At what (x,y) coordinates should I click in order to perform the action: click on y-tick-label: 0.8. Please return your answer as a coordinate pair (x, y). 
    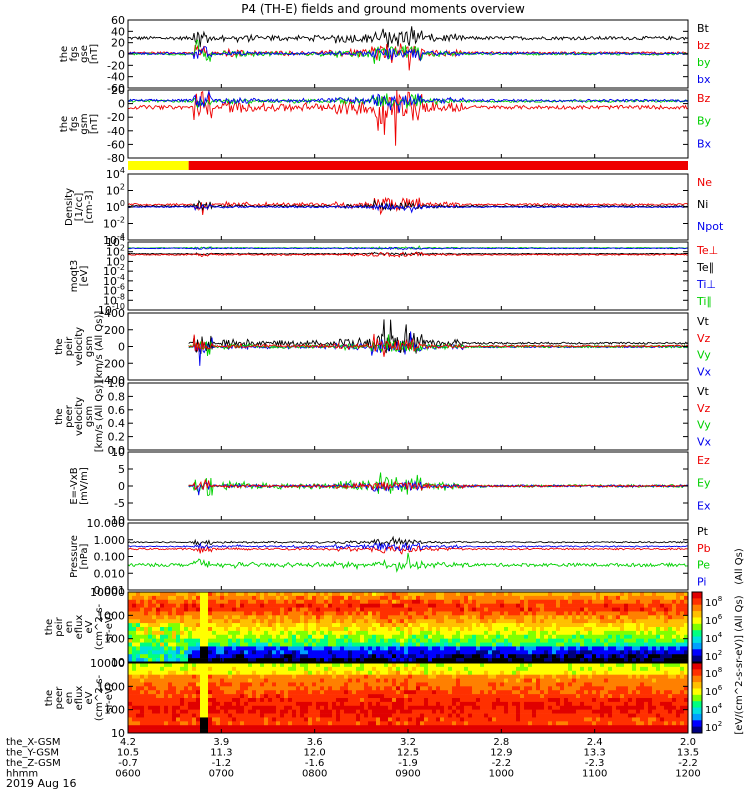
    Looking at the image, I should click on (117, 396).